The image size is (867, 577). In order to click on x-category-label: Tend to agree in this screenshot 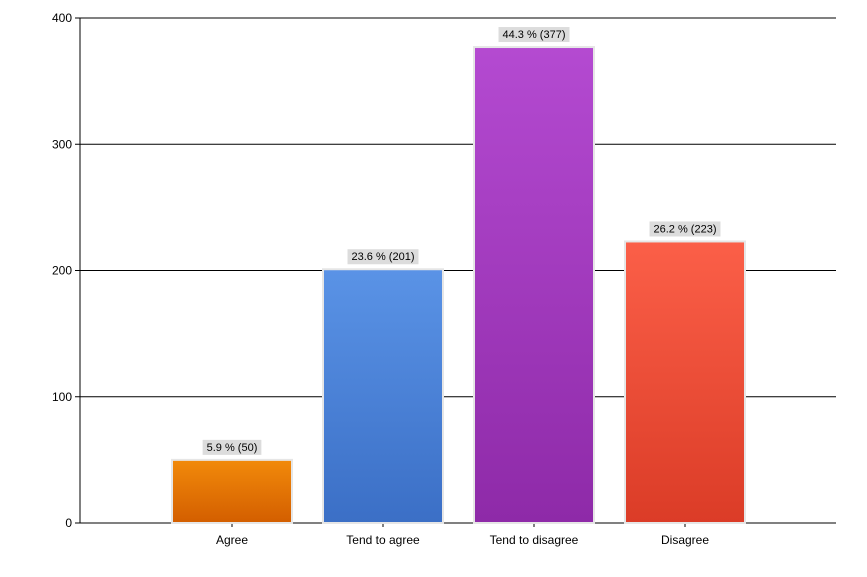, I will do `click(383, 540)`.